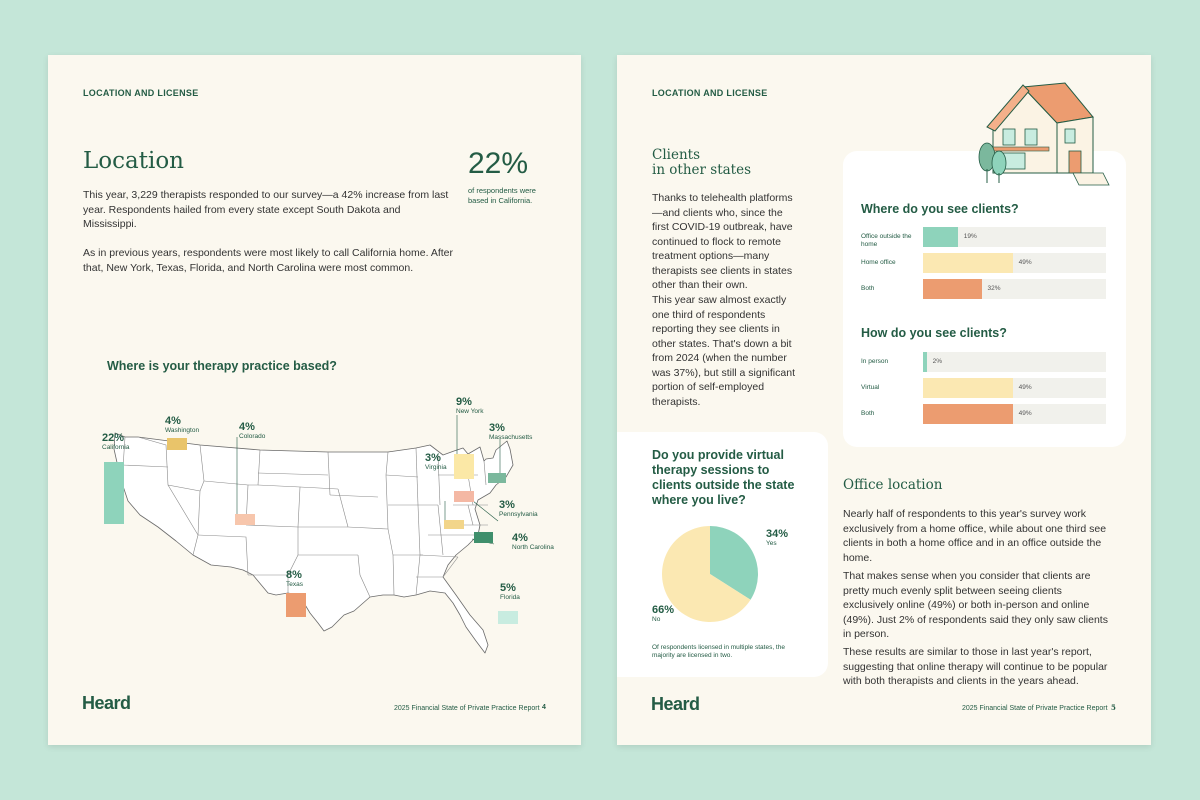  What do you see at coordinates (968, 263) in the screenshot?
I see `where-bar-home-office` at bounding box center [968, 263].